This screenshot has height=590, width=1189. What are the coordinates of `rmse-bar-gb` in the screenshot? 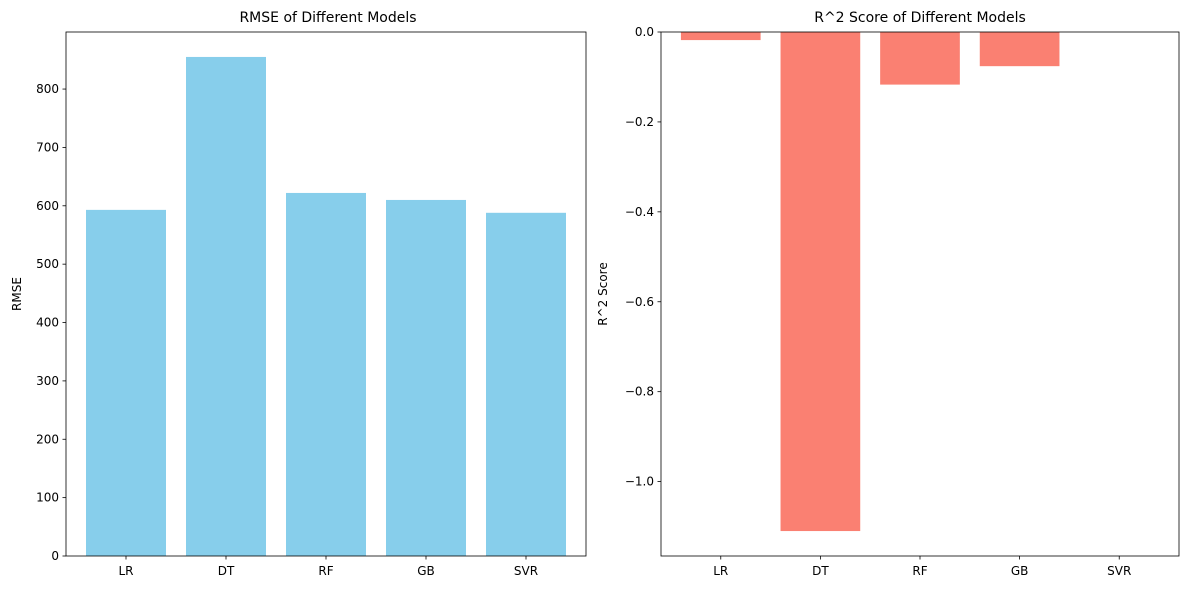 It's located at (426, 377).